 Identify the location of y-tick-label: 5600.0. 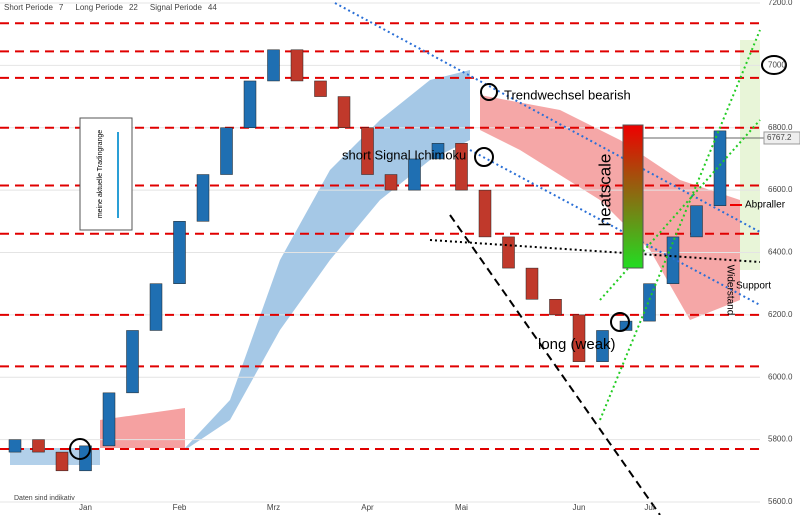
(780, 501).